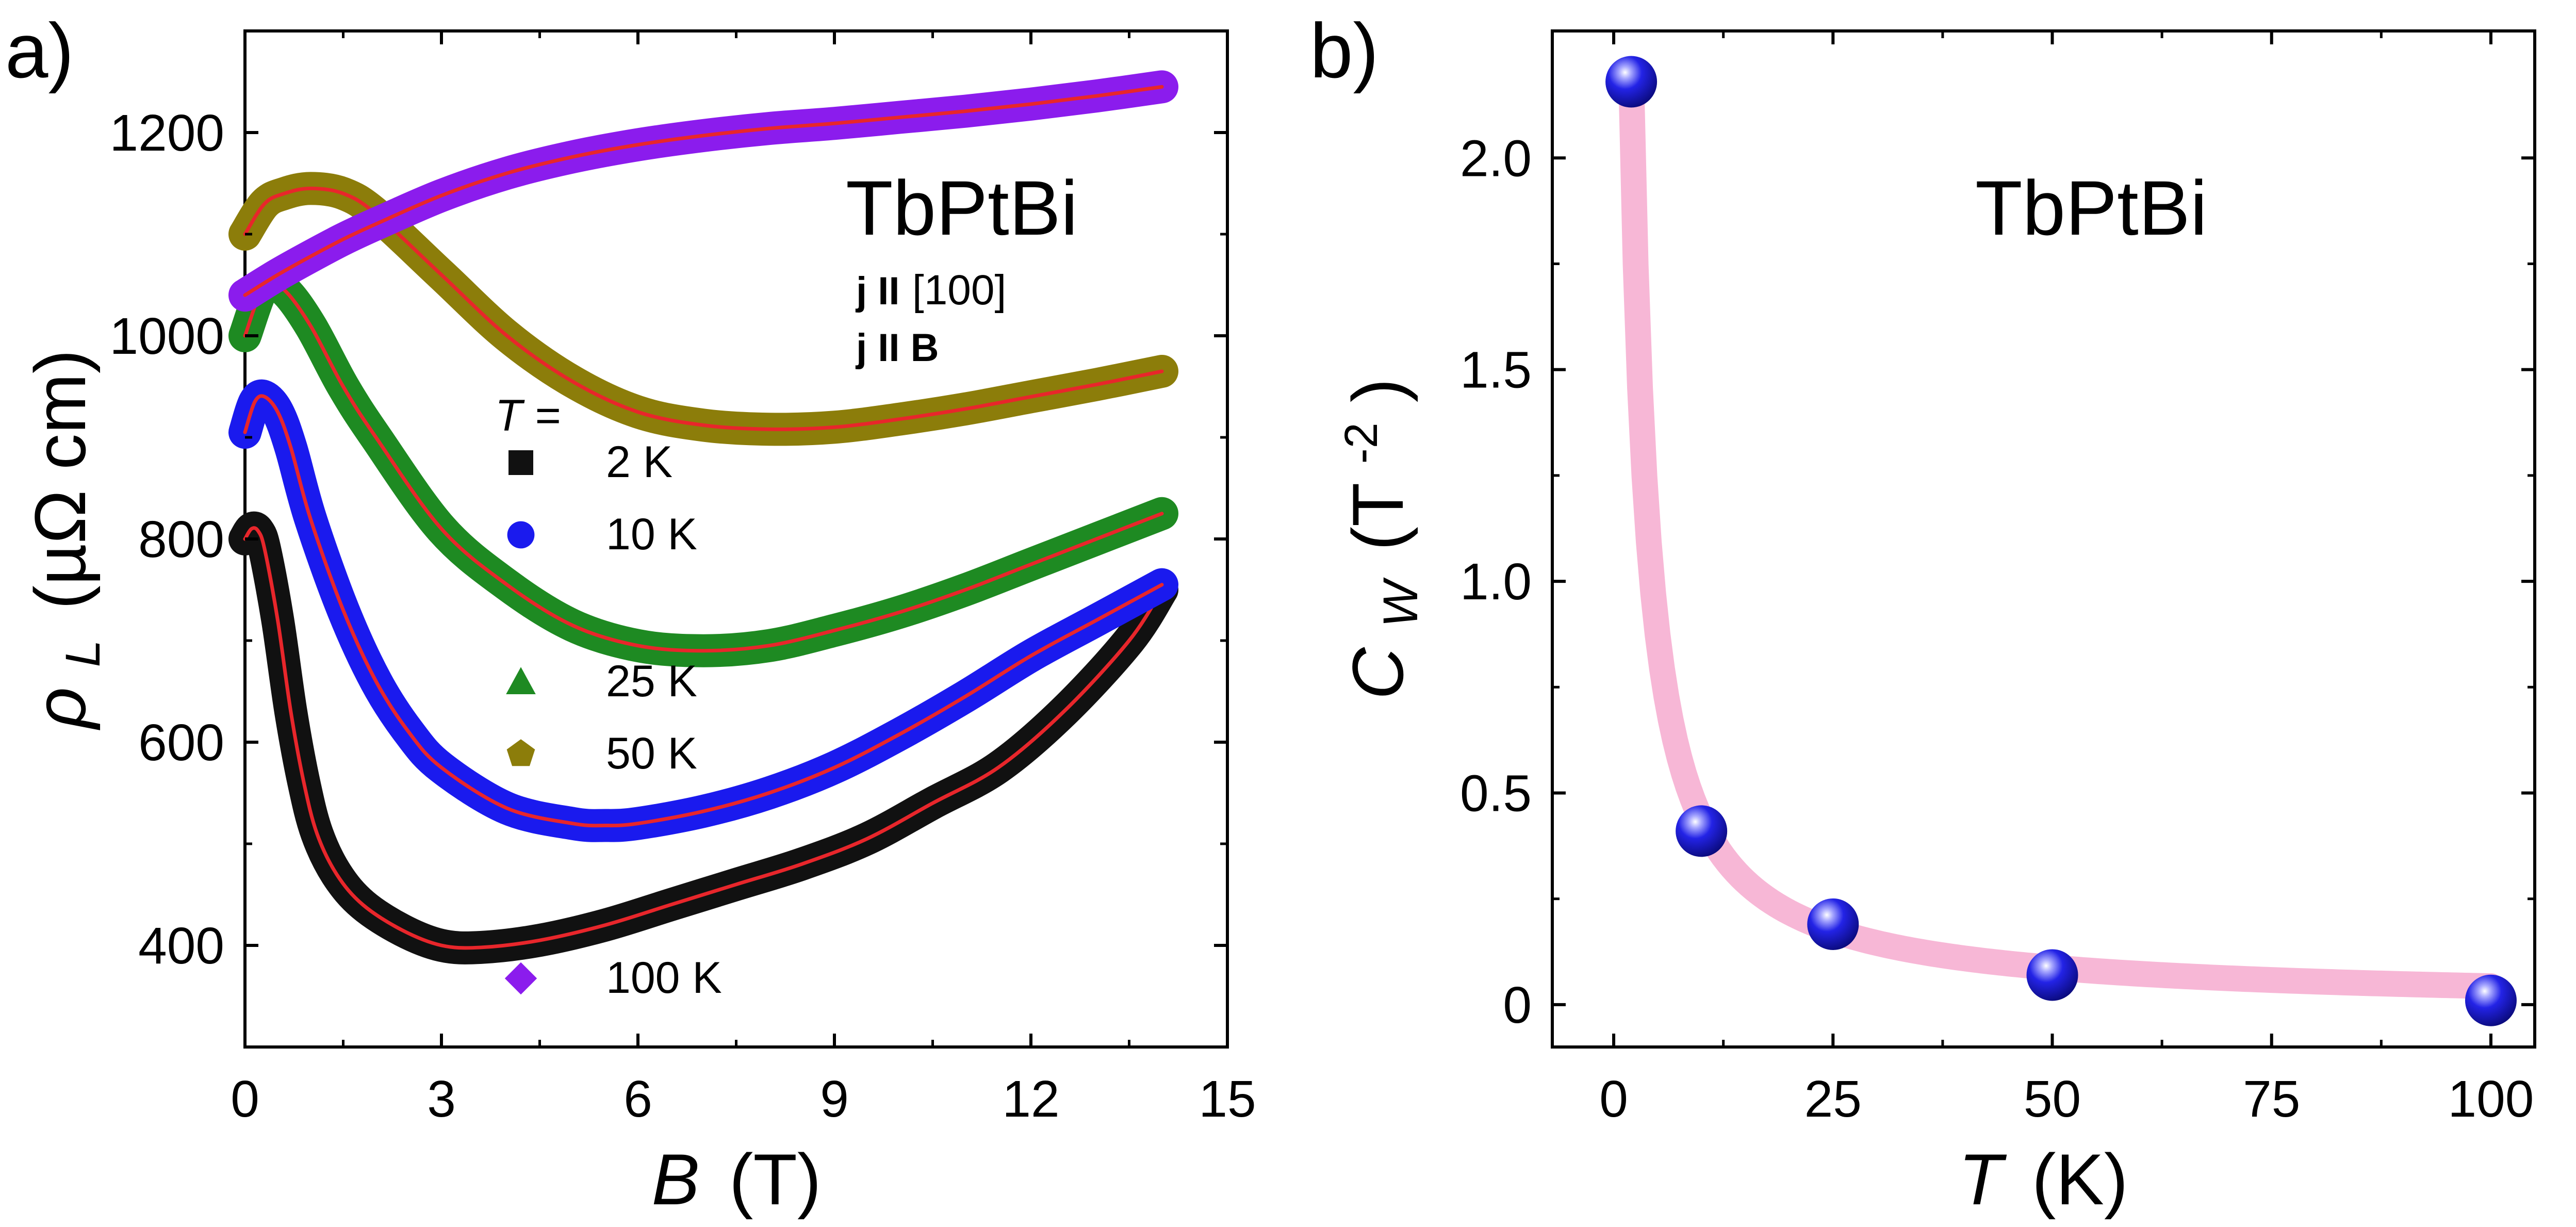 Image resolution: width=2576 pixels, height=1227 pixels. I want to click on x-tick-label: 50, so click(2052, 1099).